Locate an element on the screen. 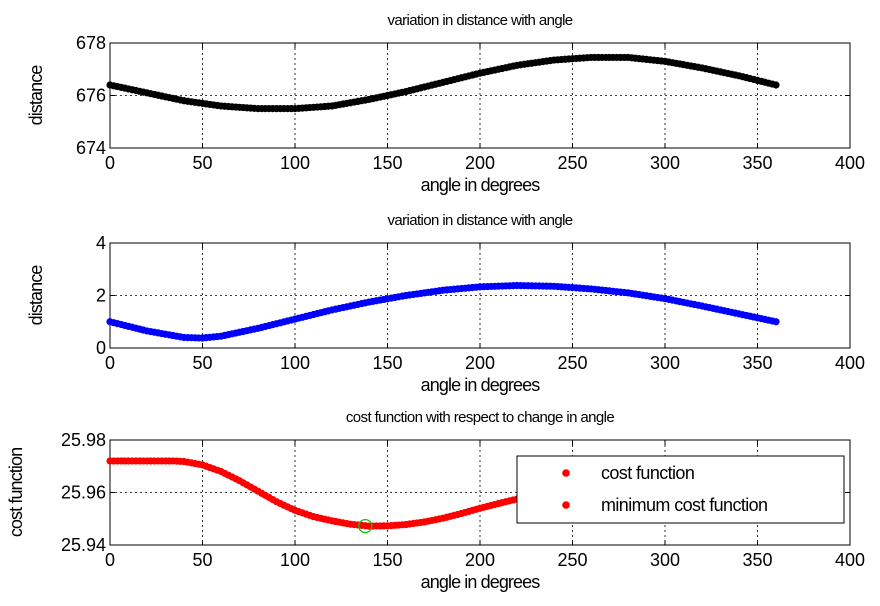 This screenshot has width=880, height=606. y-tick-label: 25.98 is located at coordinates (83, 440).